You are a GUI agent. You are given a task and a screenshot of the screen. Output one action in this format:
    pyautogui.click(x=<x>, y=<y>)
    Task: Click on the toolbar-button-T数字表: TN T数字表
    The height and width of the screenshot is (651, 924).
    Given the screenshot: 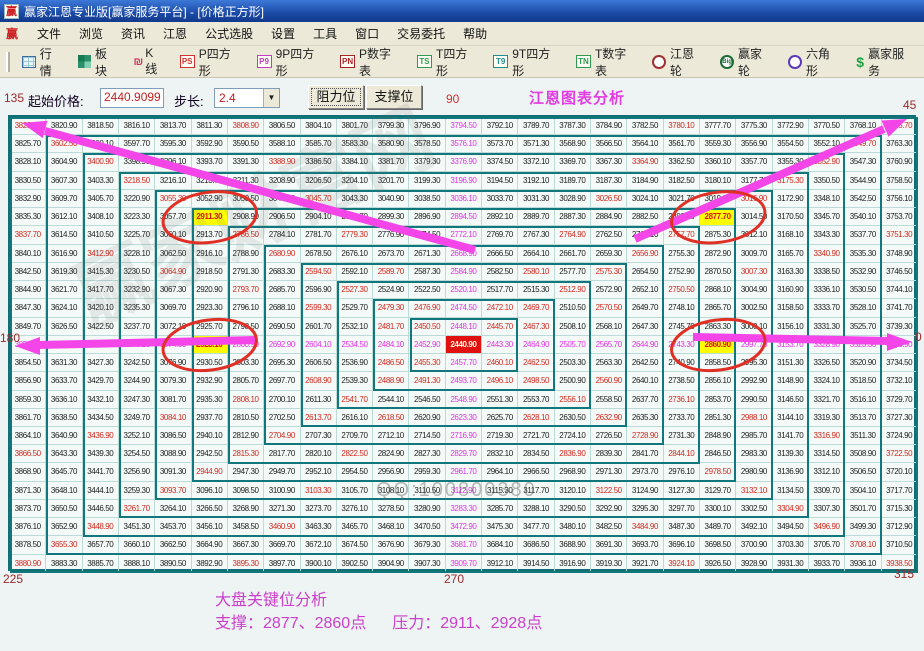 What is the action you would take?
    pyautogui.click(x=606, y=62)
    